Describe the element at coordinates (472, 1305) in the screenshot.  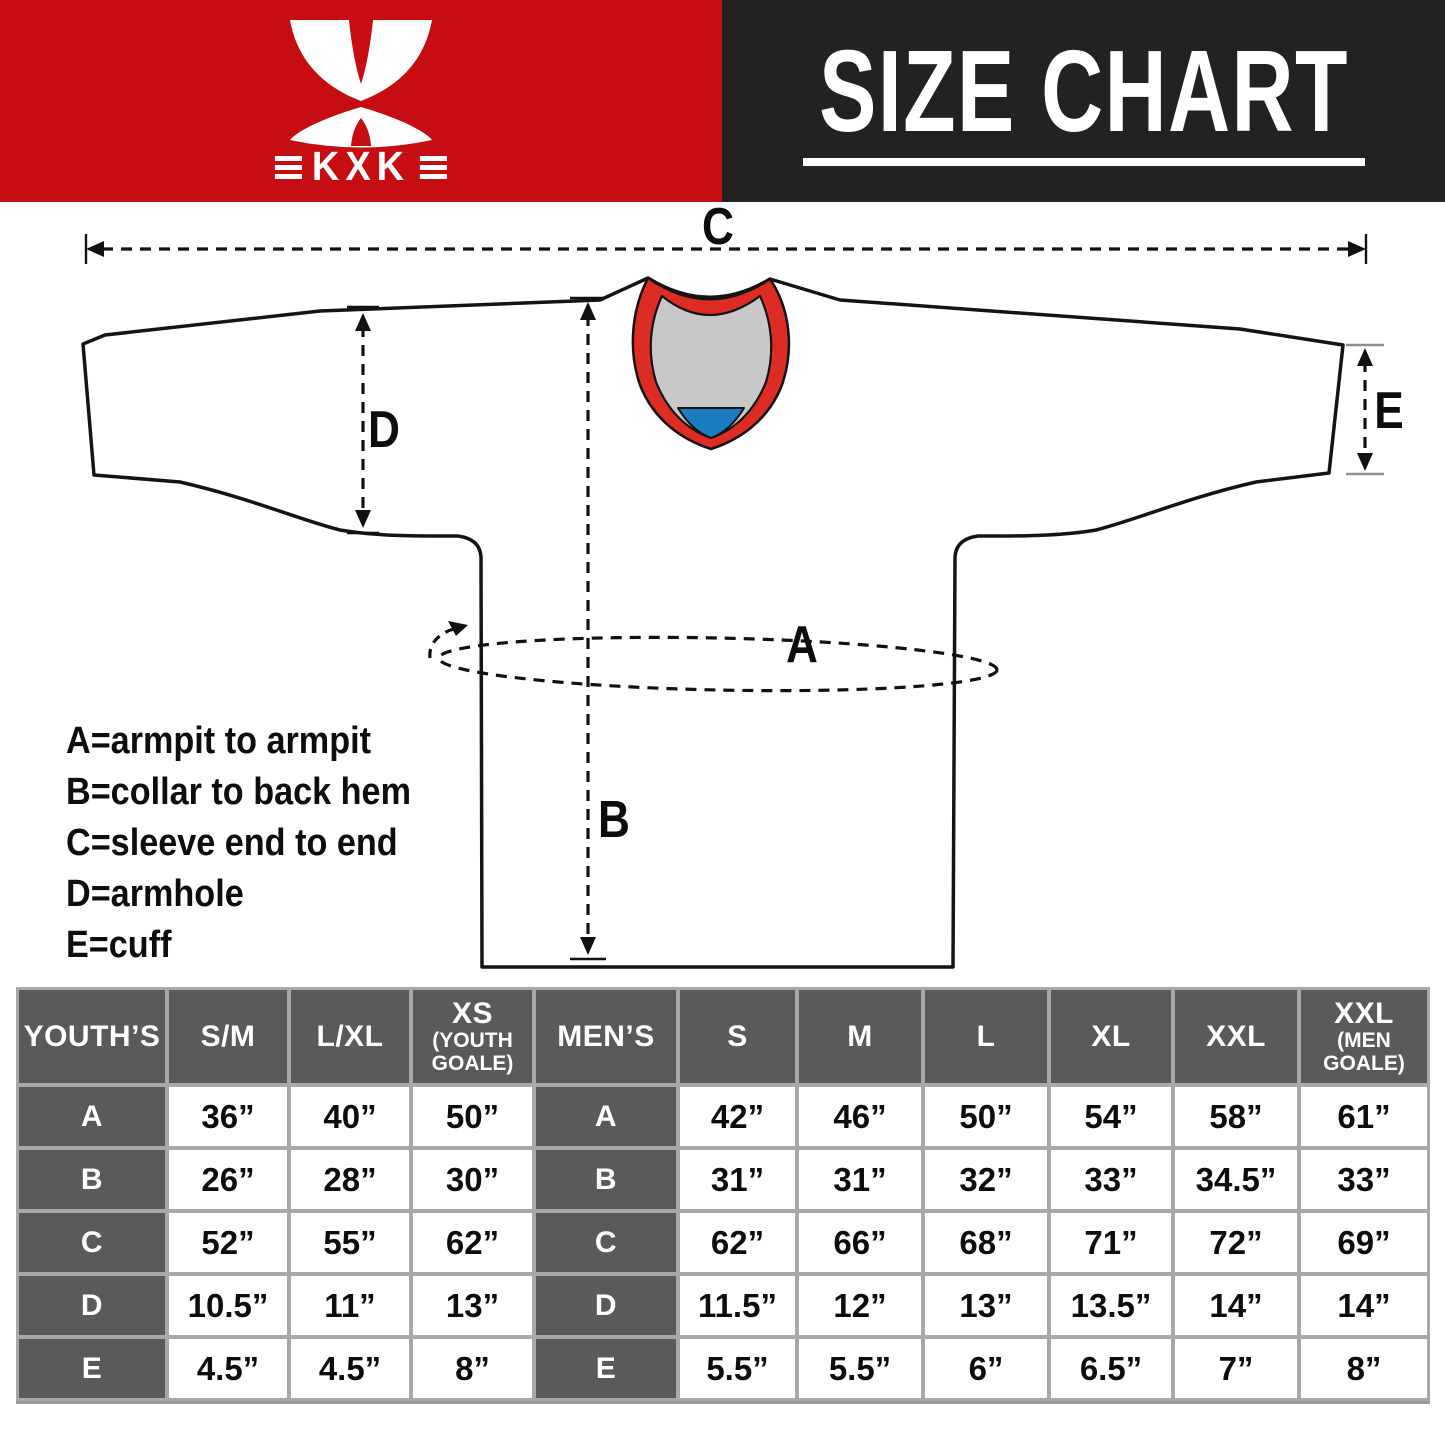
I see `youth-value-cell: 13”` at that location.